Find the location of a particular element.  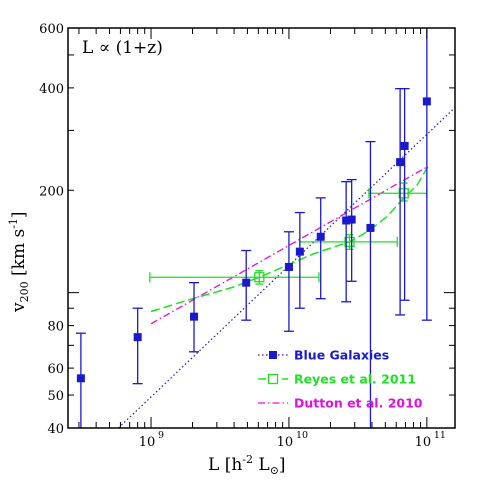

y-axis-title: v200 [km s-1] is located at coordinates (19, 262).